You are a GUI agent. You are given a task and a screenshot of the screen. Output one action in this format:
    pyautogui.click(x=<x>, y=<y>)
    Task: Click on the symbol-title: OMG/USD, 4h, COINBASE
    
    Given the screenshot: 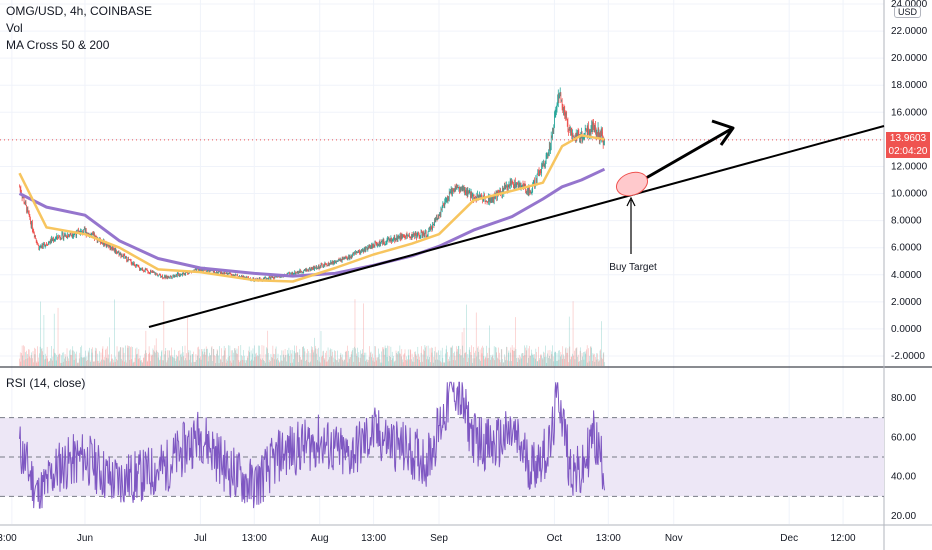 What is the action you would take?
    pyautogui.click(x=79, y=11)
    